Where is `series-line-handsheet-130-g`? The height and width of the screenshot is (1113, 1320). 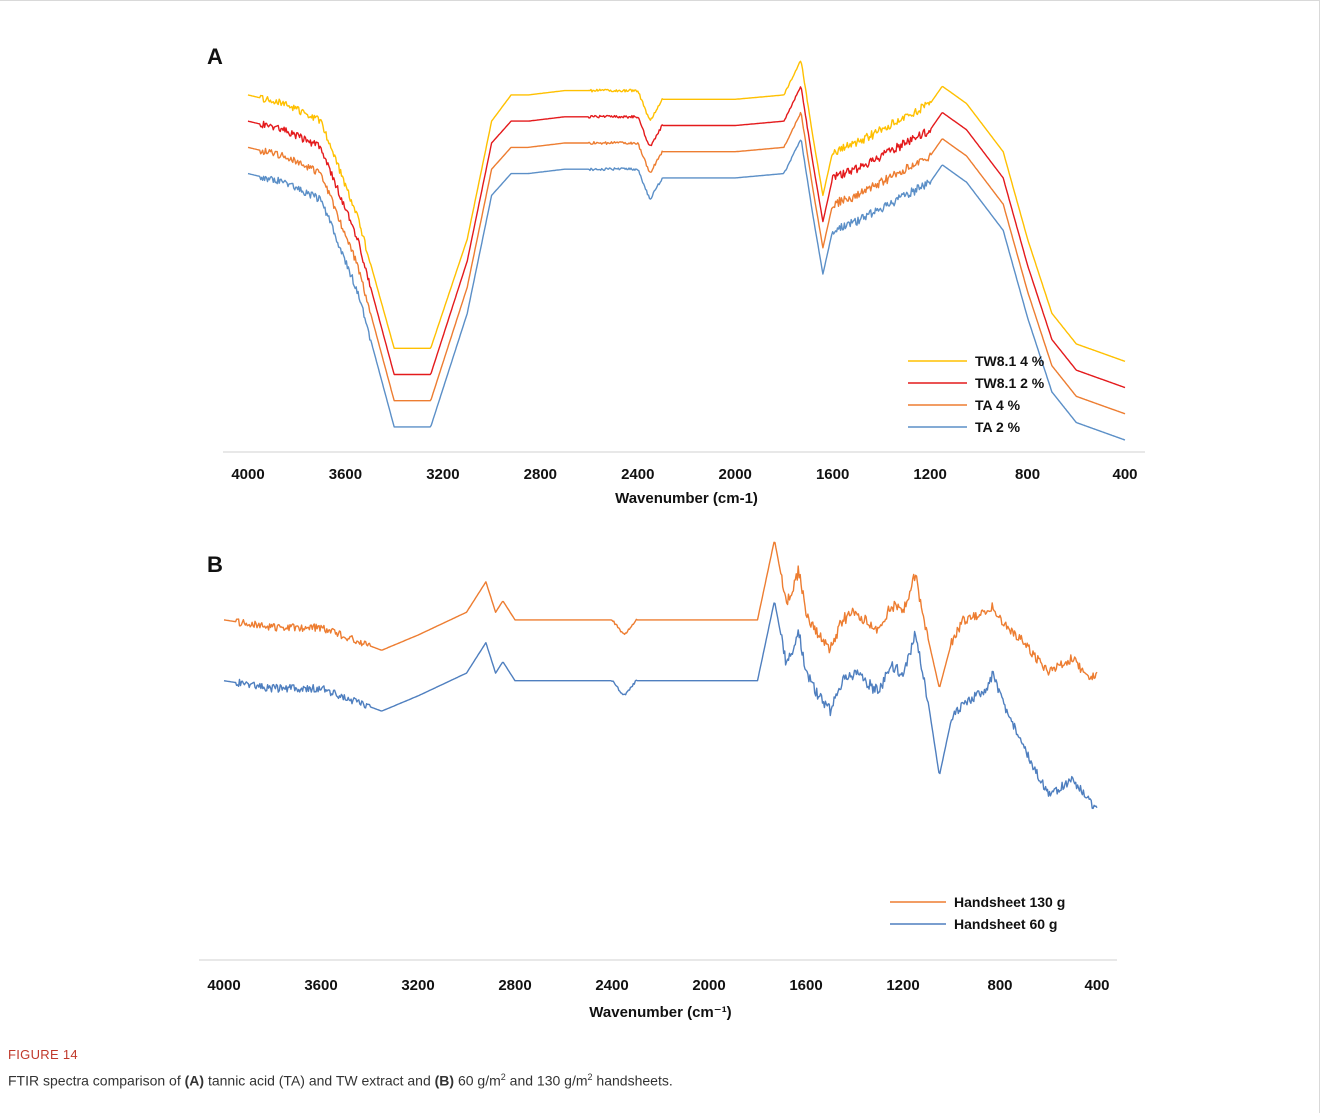 series-line-handsheet-130-g is located at coordinates (660, 614).